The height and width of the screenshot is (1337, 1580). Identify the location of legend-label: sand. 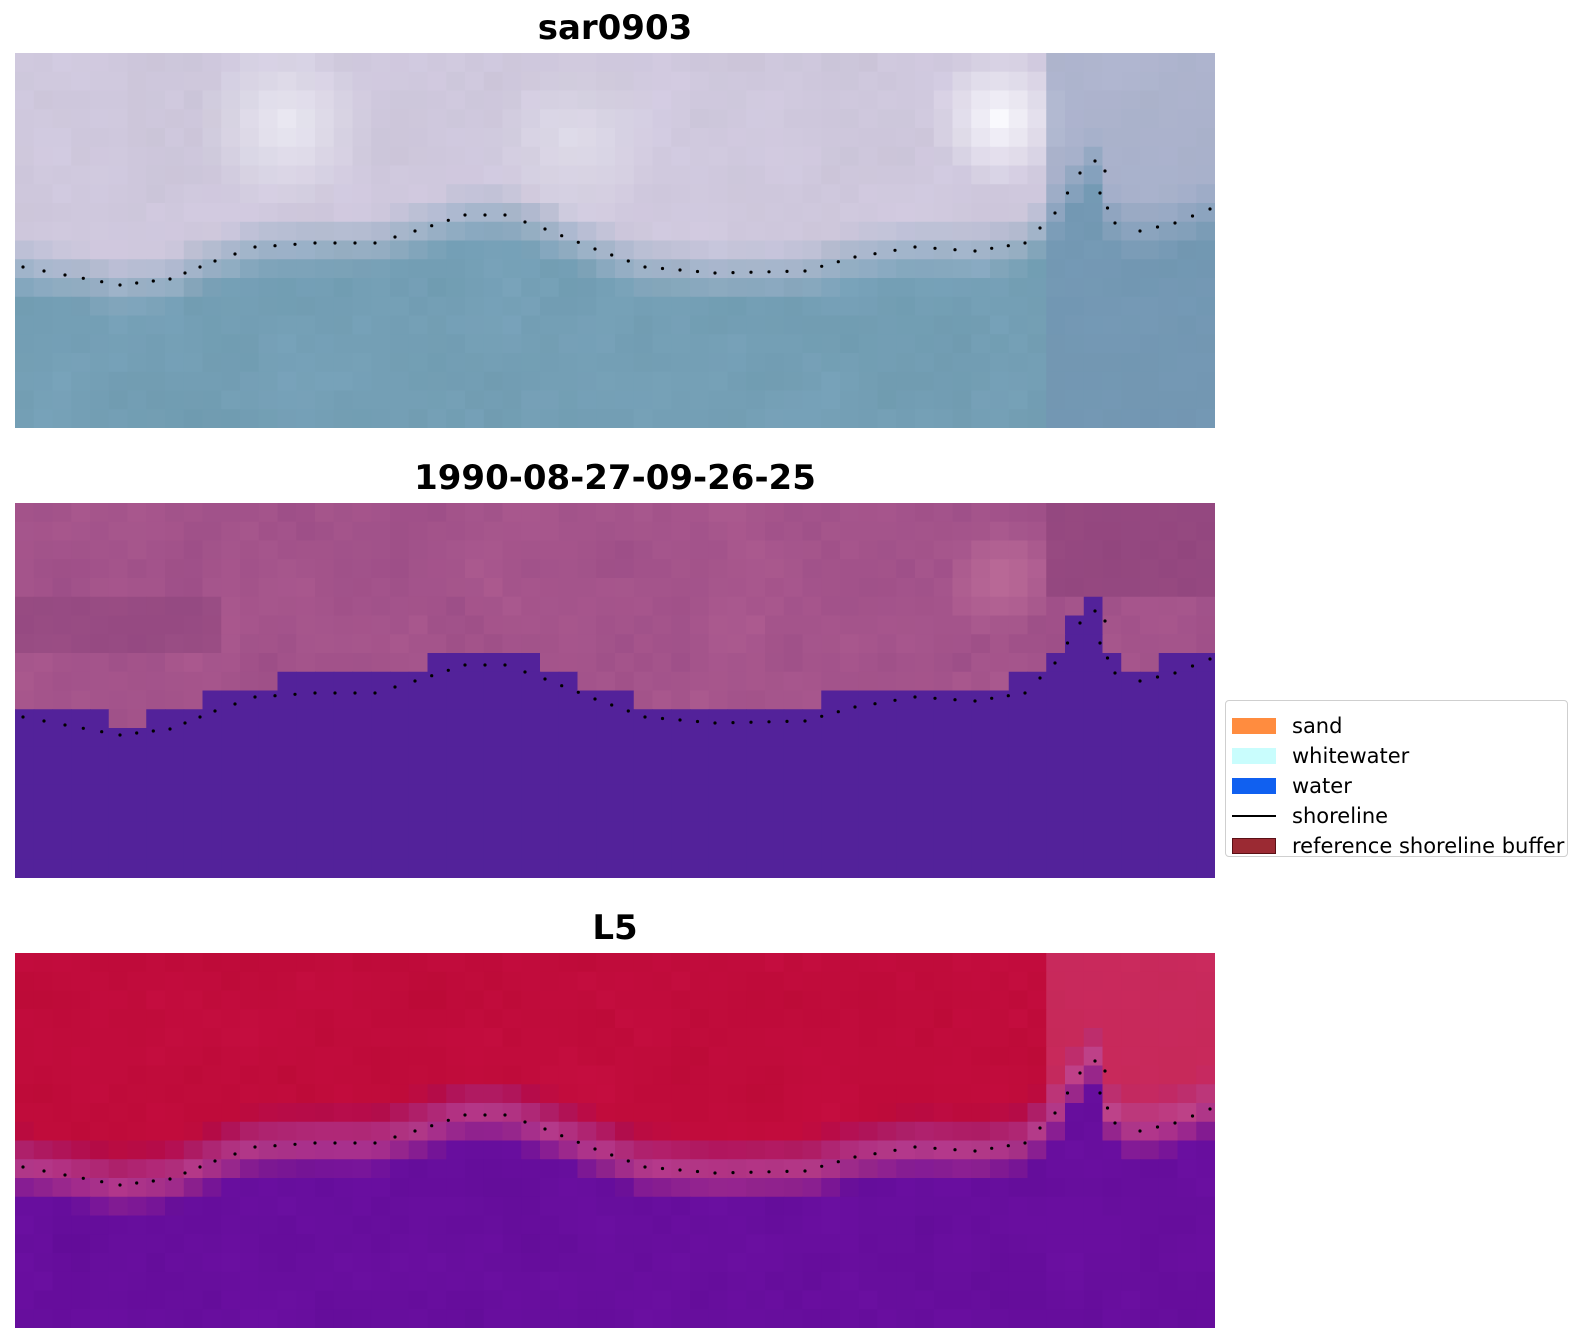
(1317, 726).